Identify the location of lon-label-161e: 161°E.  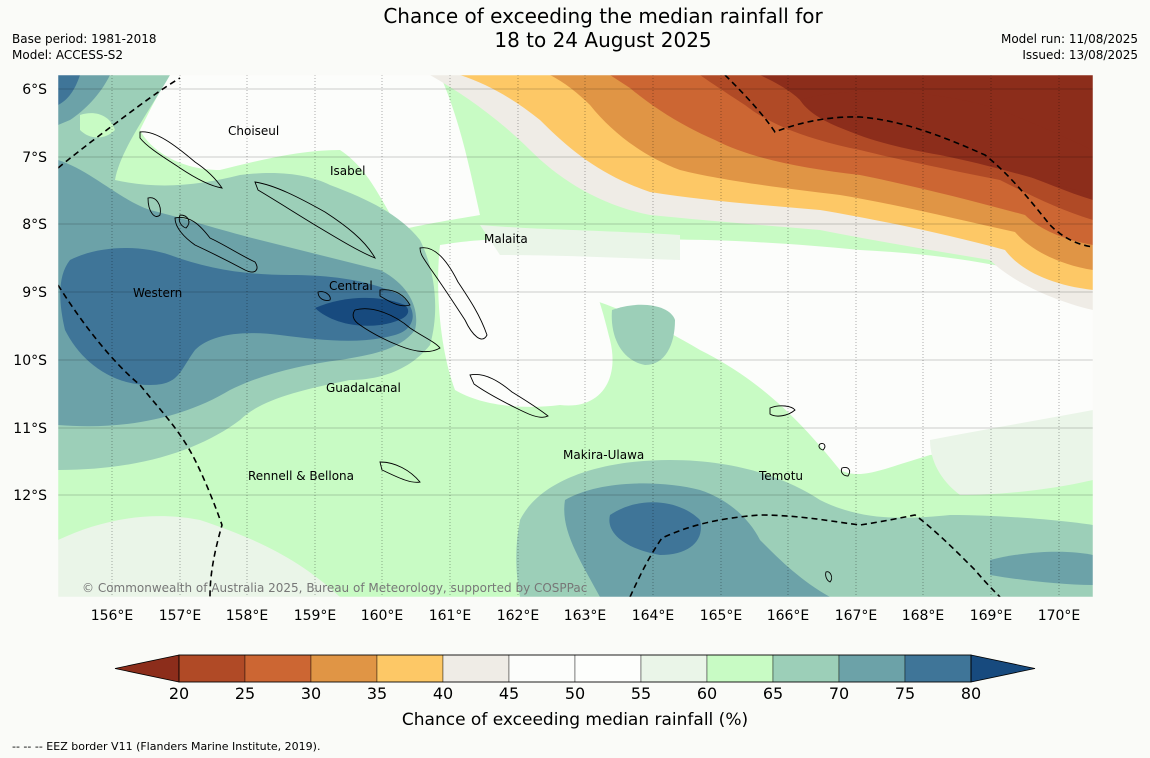
(450, 616).